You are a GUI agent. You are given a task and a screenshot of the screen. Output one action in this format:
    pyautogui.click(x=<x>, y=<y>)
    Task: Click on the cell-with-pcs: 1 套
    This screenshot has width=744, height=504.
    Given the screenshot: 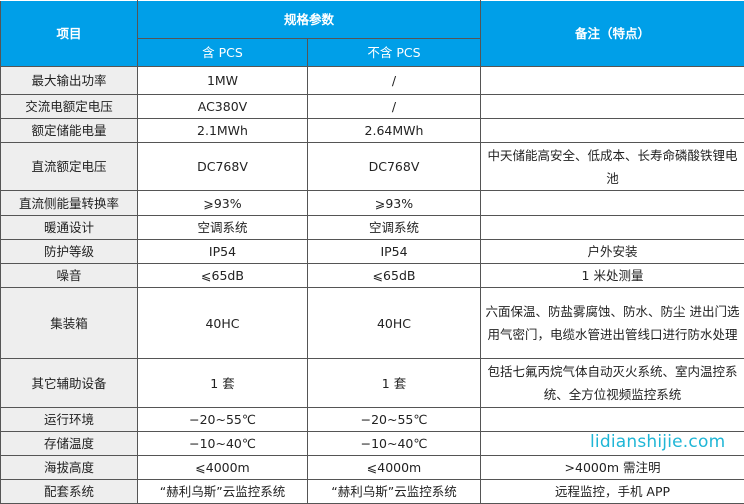 What is the action you would take?
    pyautogui.click(x=223, y=383)
    